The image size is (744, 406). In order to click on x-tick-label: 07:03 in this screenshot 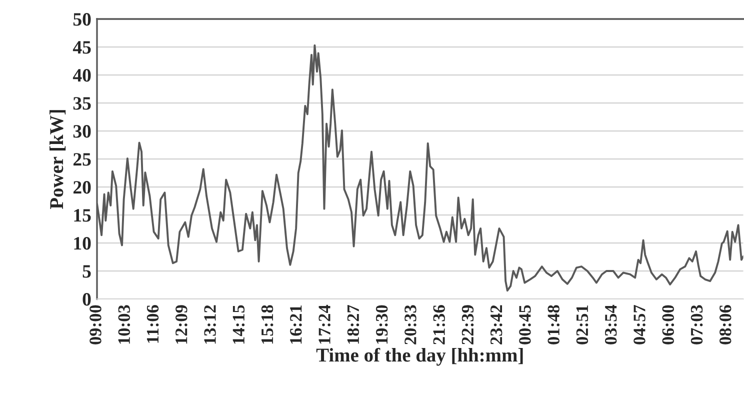, I will do `click(696, 324)`.